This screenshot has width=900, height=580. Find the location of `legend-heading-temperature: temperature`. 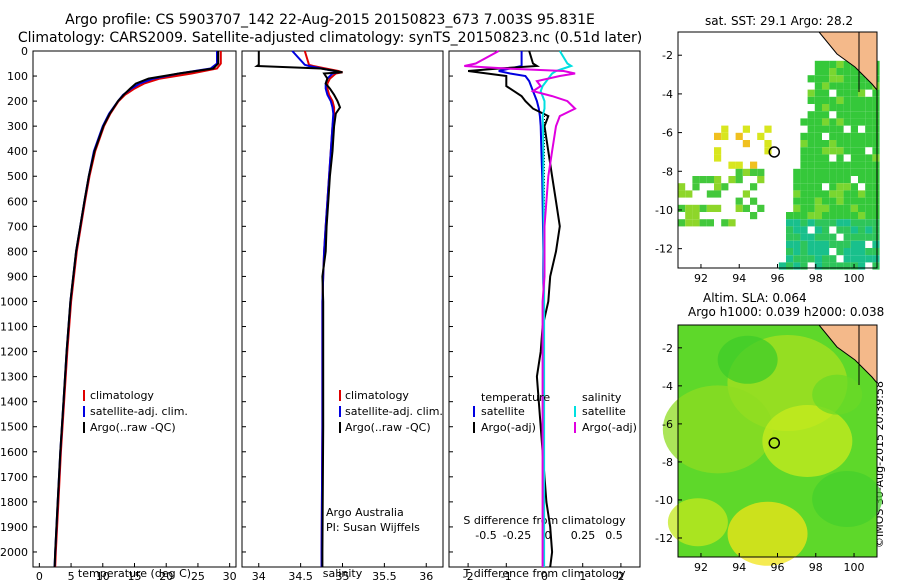

legend-heading-temperature: temperature is located at coordinates (515, 397).